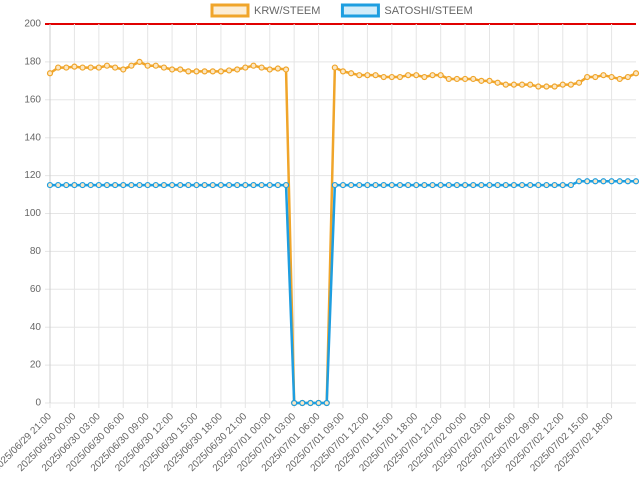  I want to click on legend-label: SATOSHI/STEEM, so click(428, 11).